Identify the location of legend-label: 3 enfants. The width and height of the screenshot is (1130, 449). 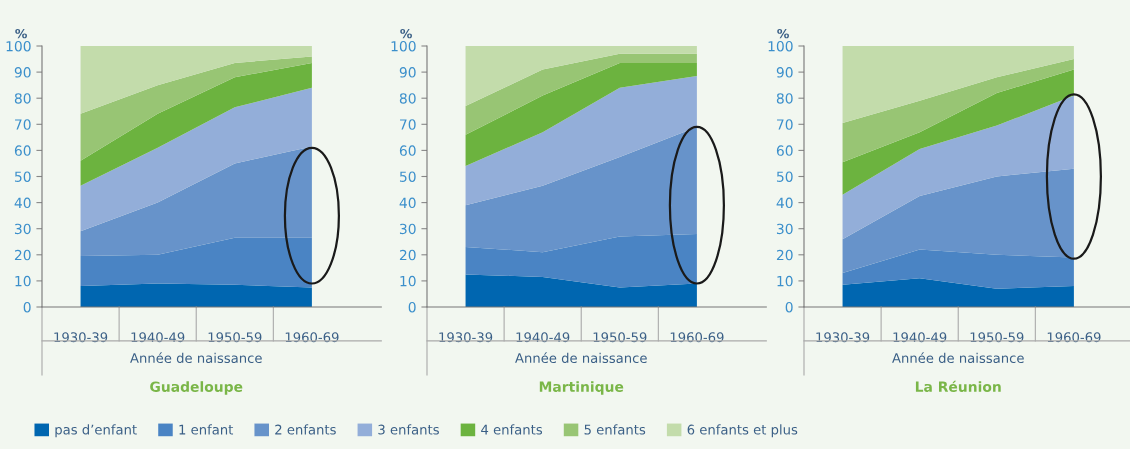
(408, 429).